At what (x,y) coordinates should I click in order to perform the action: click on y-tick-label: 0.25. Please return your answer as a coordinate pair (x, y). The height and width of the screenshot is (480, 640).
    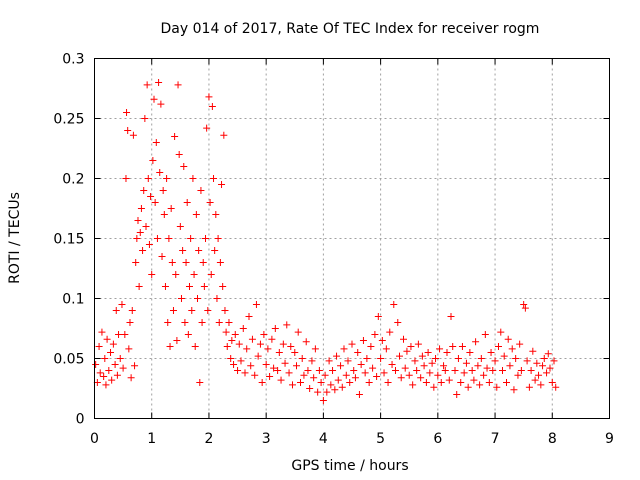
    Looking at the image, I should click on (68, 120).